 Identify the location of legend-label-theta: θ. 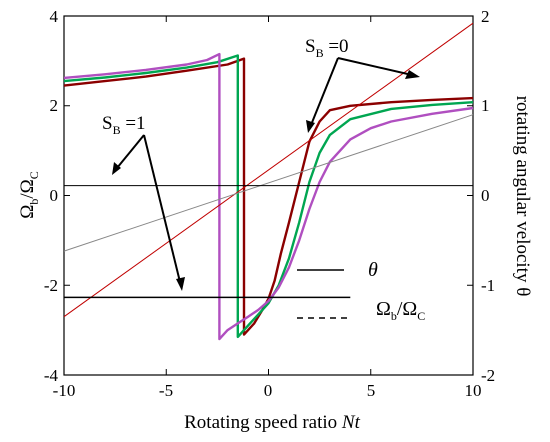
(373, 270).